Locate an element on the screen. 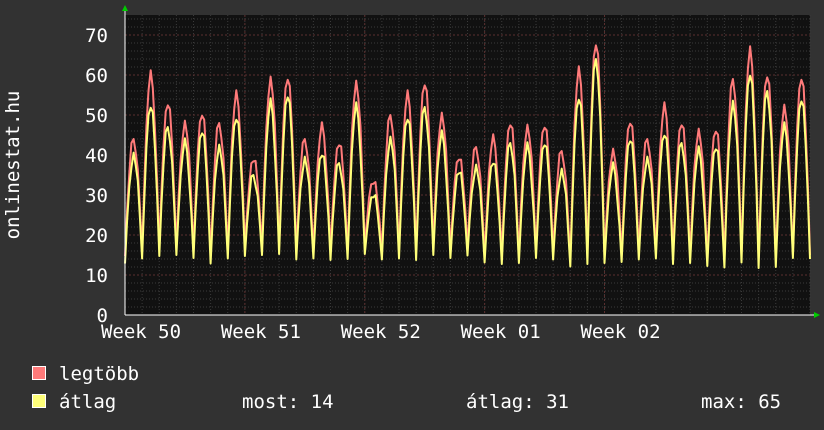 This screenshot has width=824, height=430. y-tick-label: 10 is located at coordinates (96, 276).